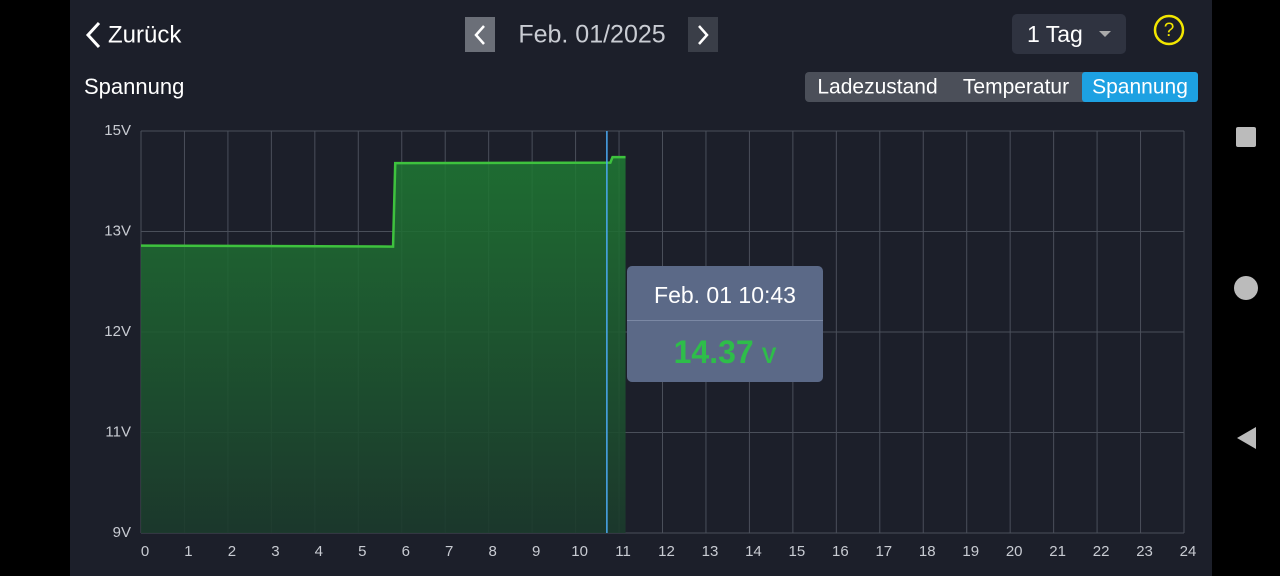  Describe the element at coordinates (883, 551) in the screenshot. I see `x-tick-label: 17` at that location.